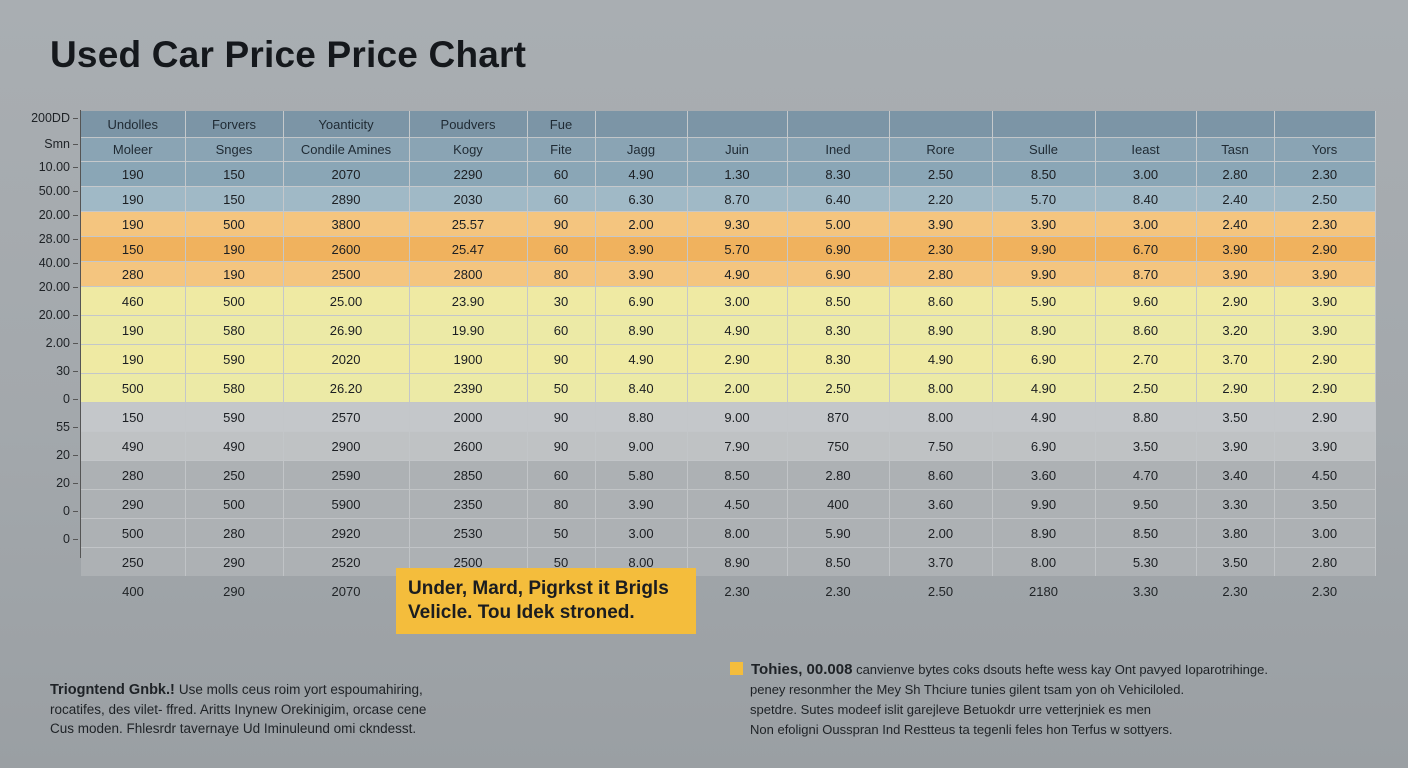 The height and width of the screenshot is (768, 1408). I want to click on table-cell: 5.90, so click(1044, 301).